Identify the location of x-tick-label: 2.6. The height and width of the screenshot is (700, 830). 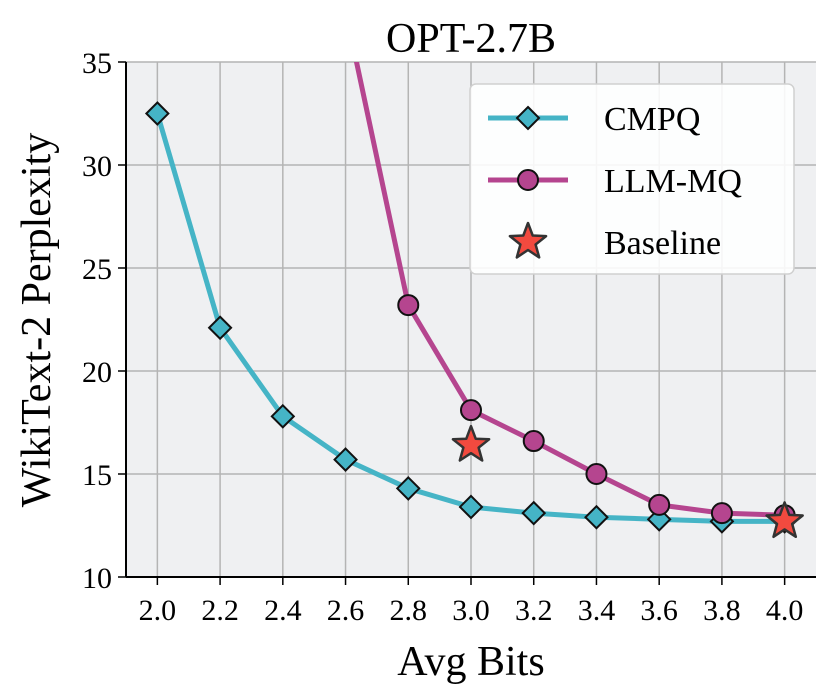
(346, 610).